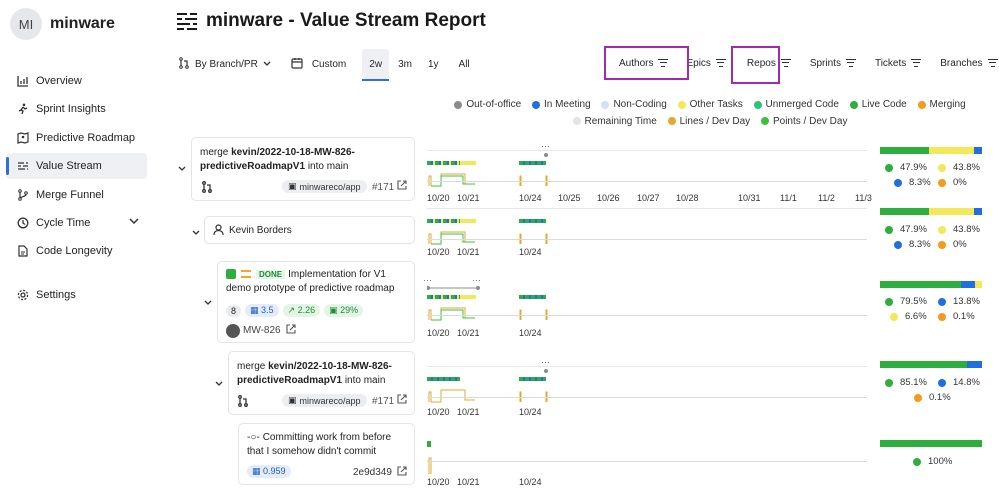  Describe the element at coordinates (26, 24) in the screenshot. I see `avatar: MI` at that location.